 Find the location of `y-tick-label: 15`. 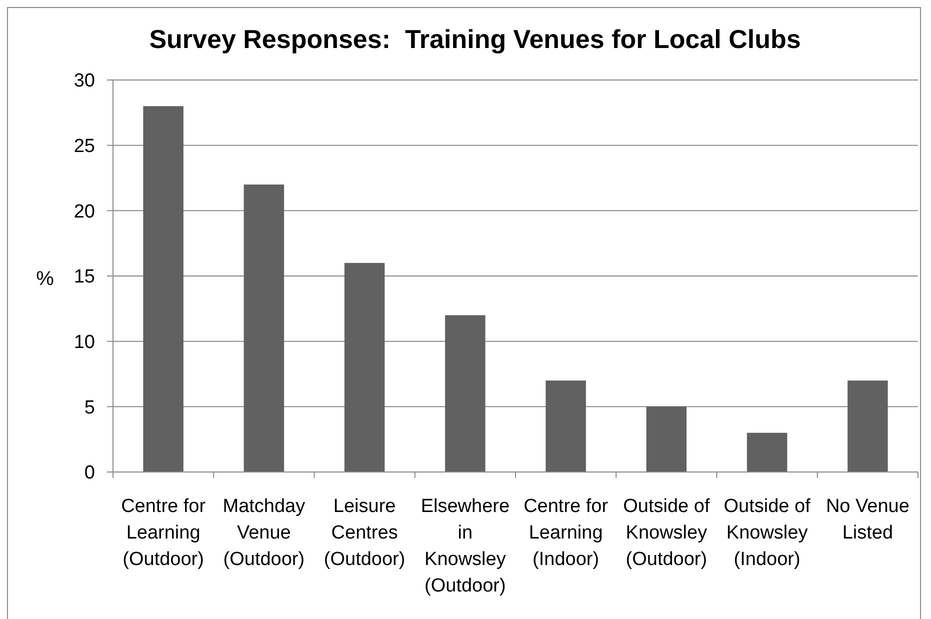

y-tick-label: 15 is located at coordinates (84, 277).